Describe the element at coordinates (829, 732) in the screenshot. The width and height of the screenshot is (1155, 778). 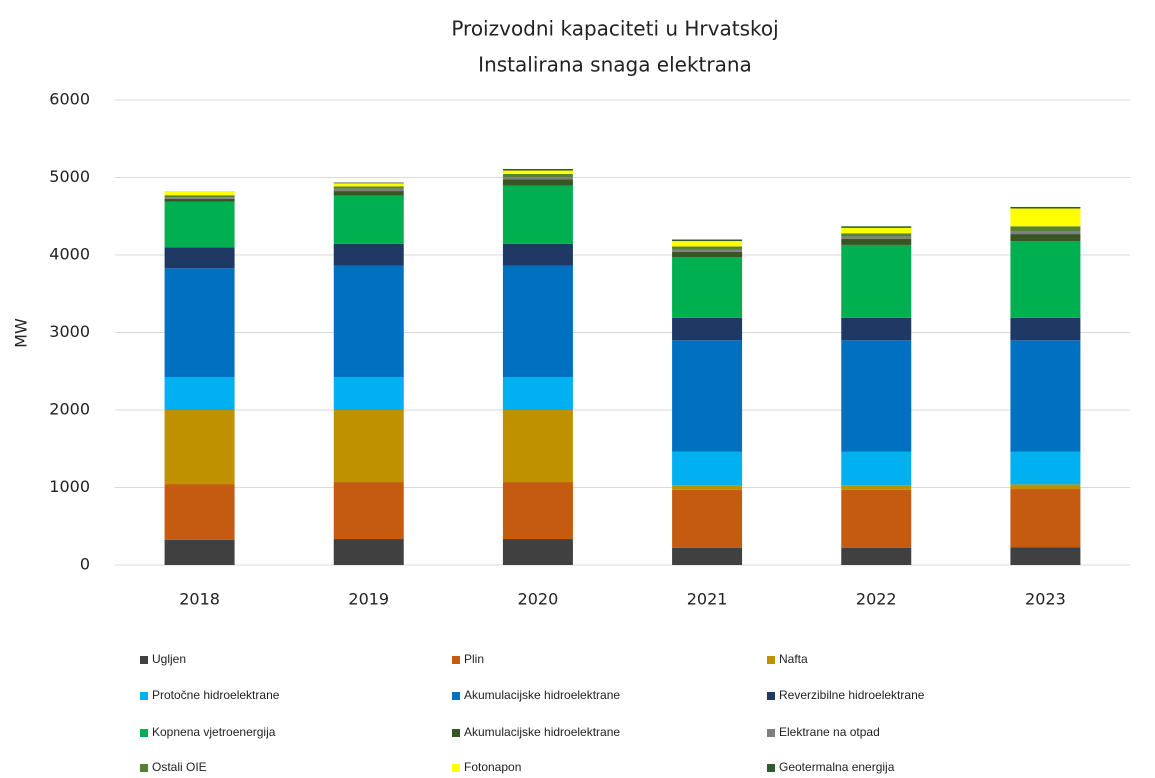
I see `legend-label: Elektrane na otpad` at that location.